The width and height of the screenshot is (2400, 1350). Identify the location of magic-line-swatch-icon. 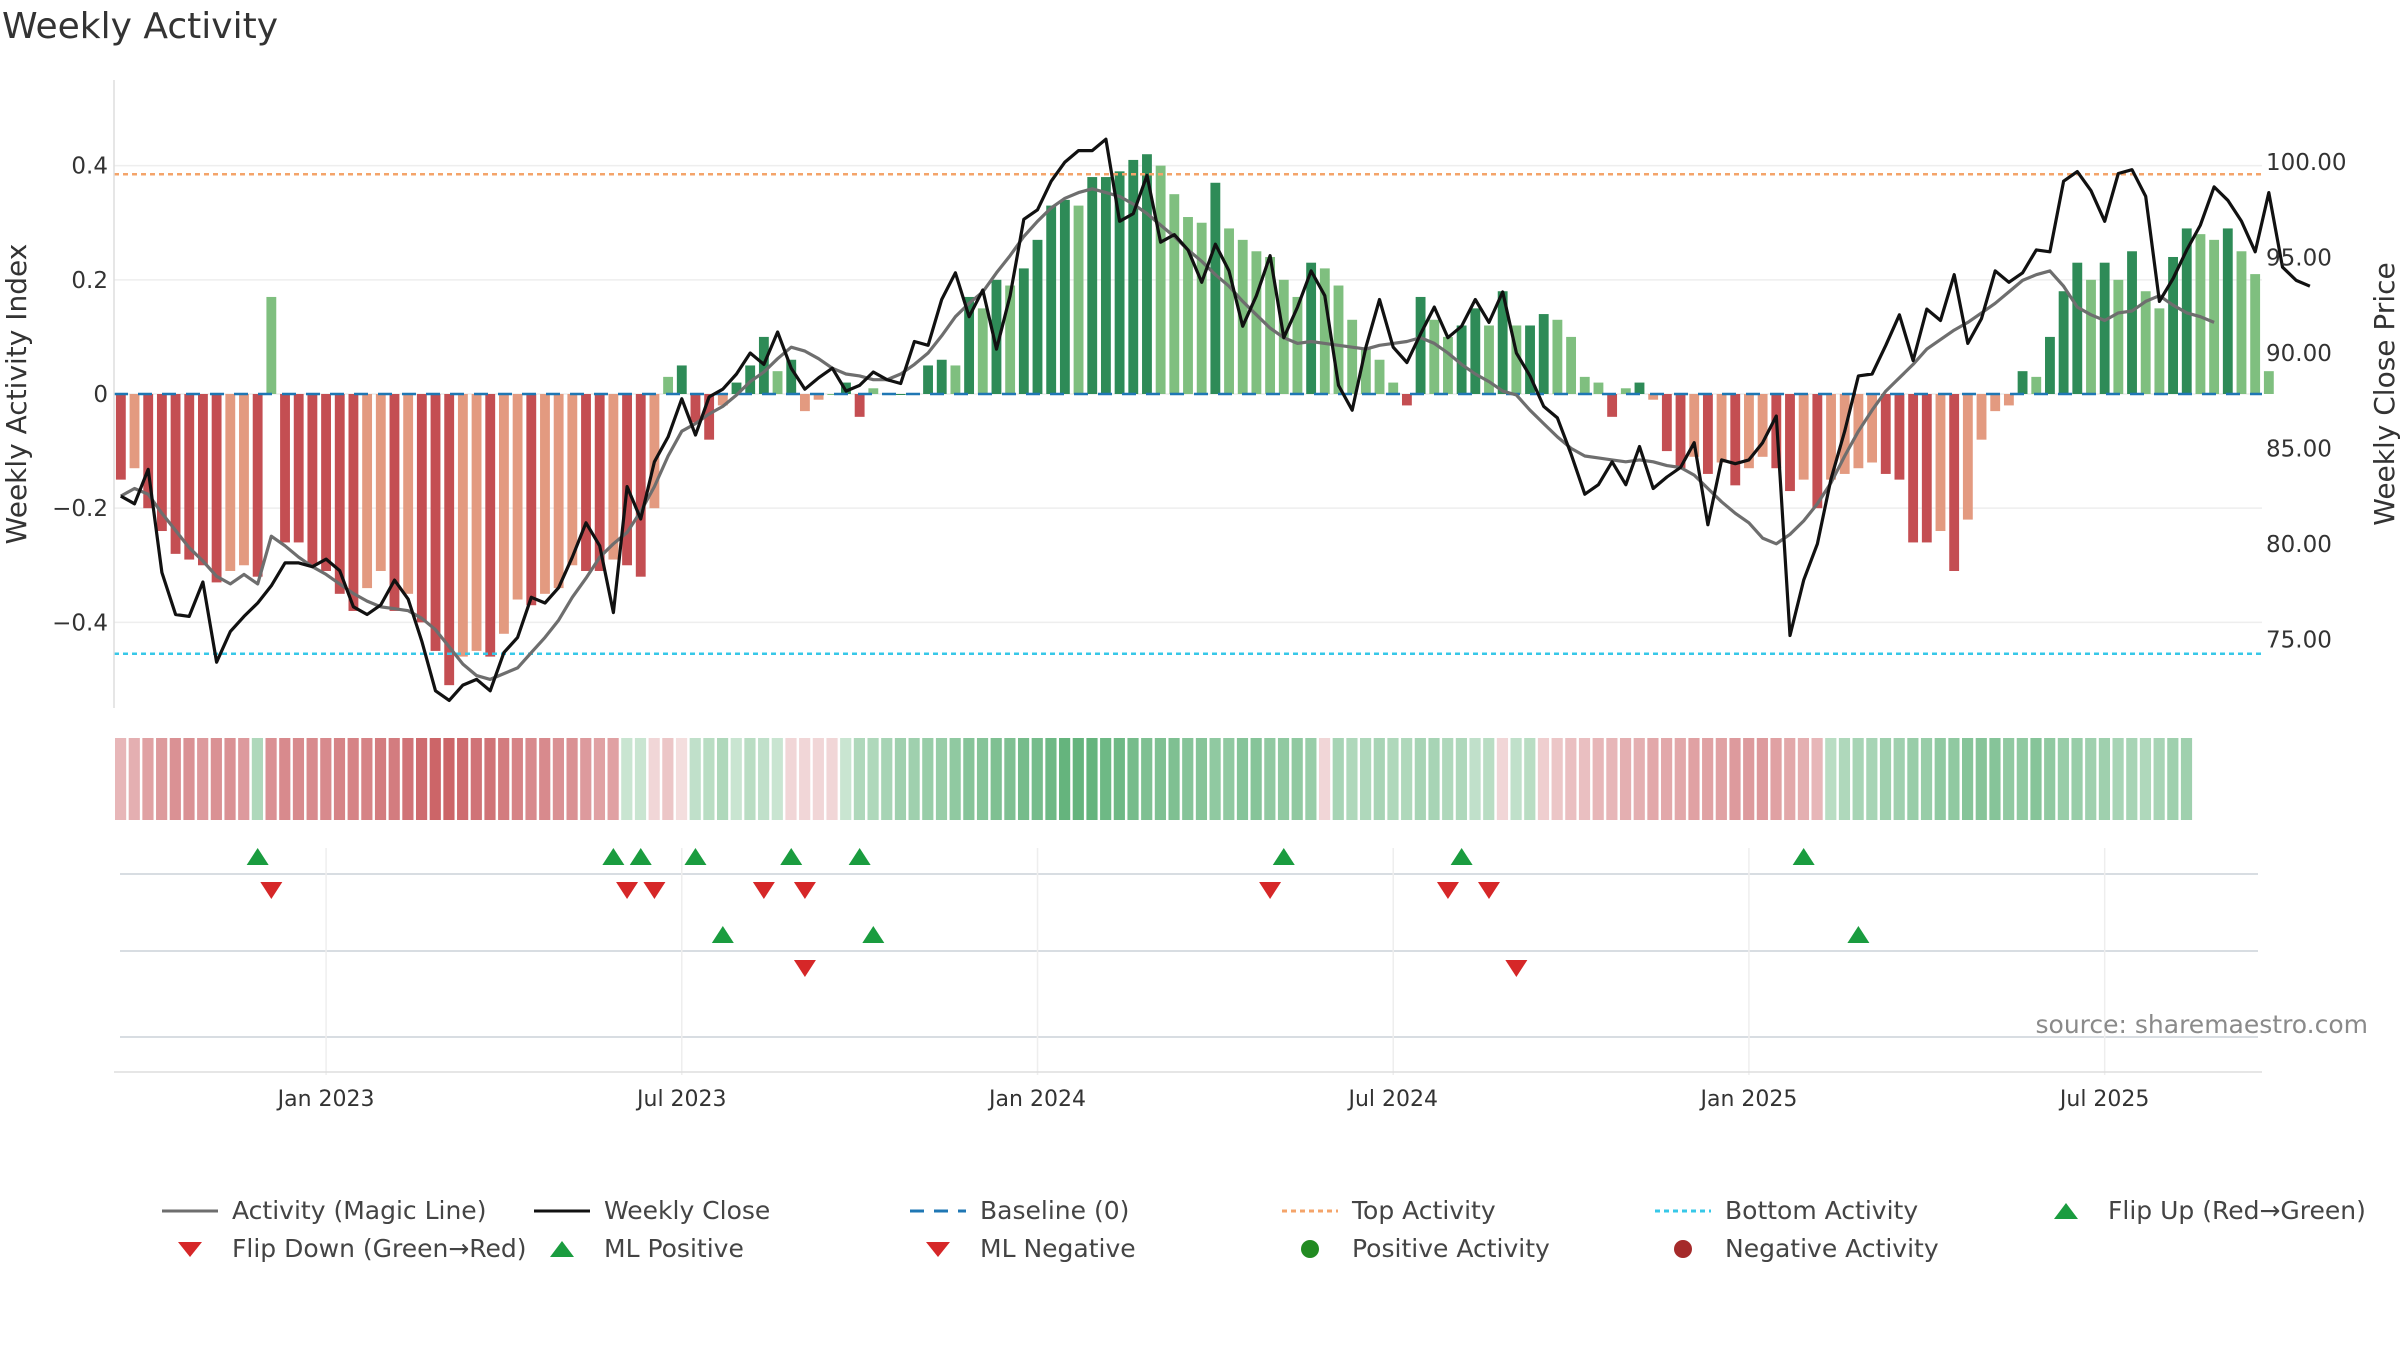
(190, 1210).